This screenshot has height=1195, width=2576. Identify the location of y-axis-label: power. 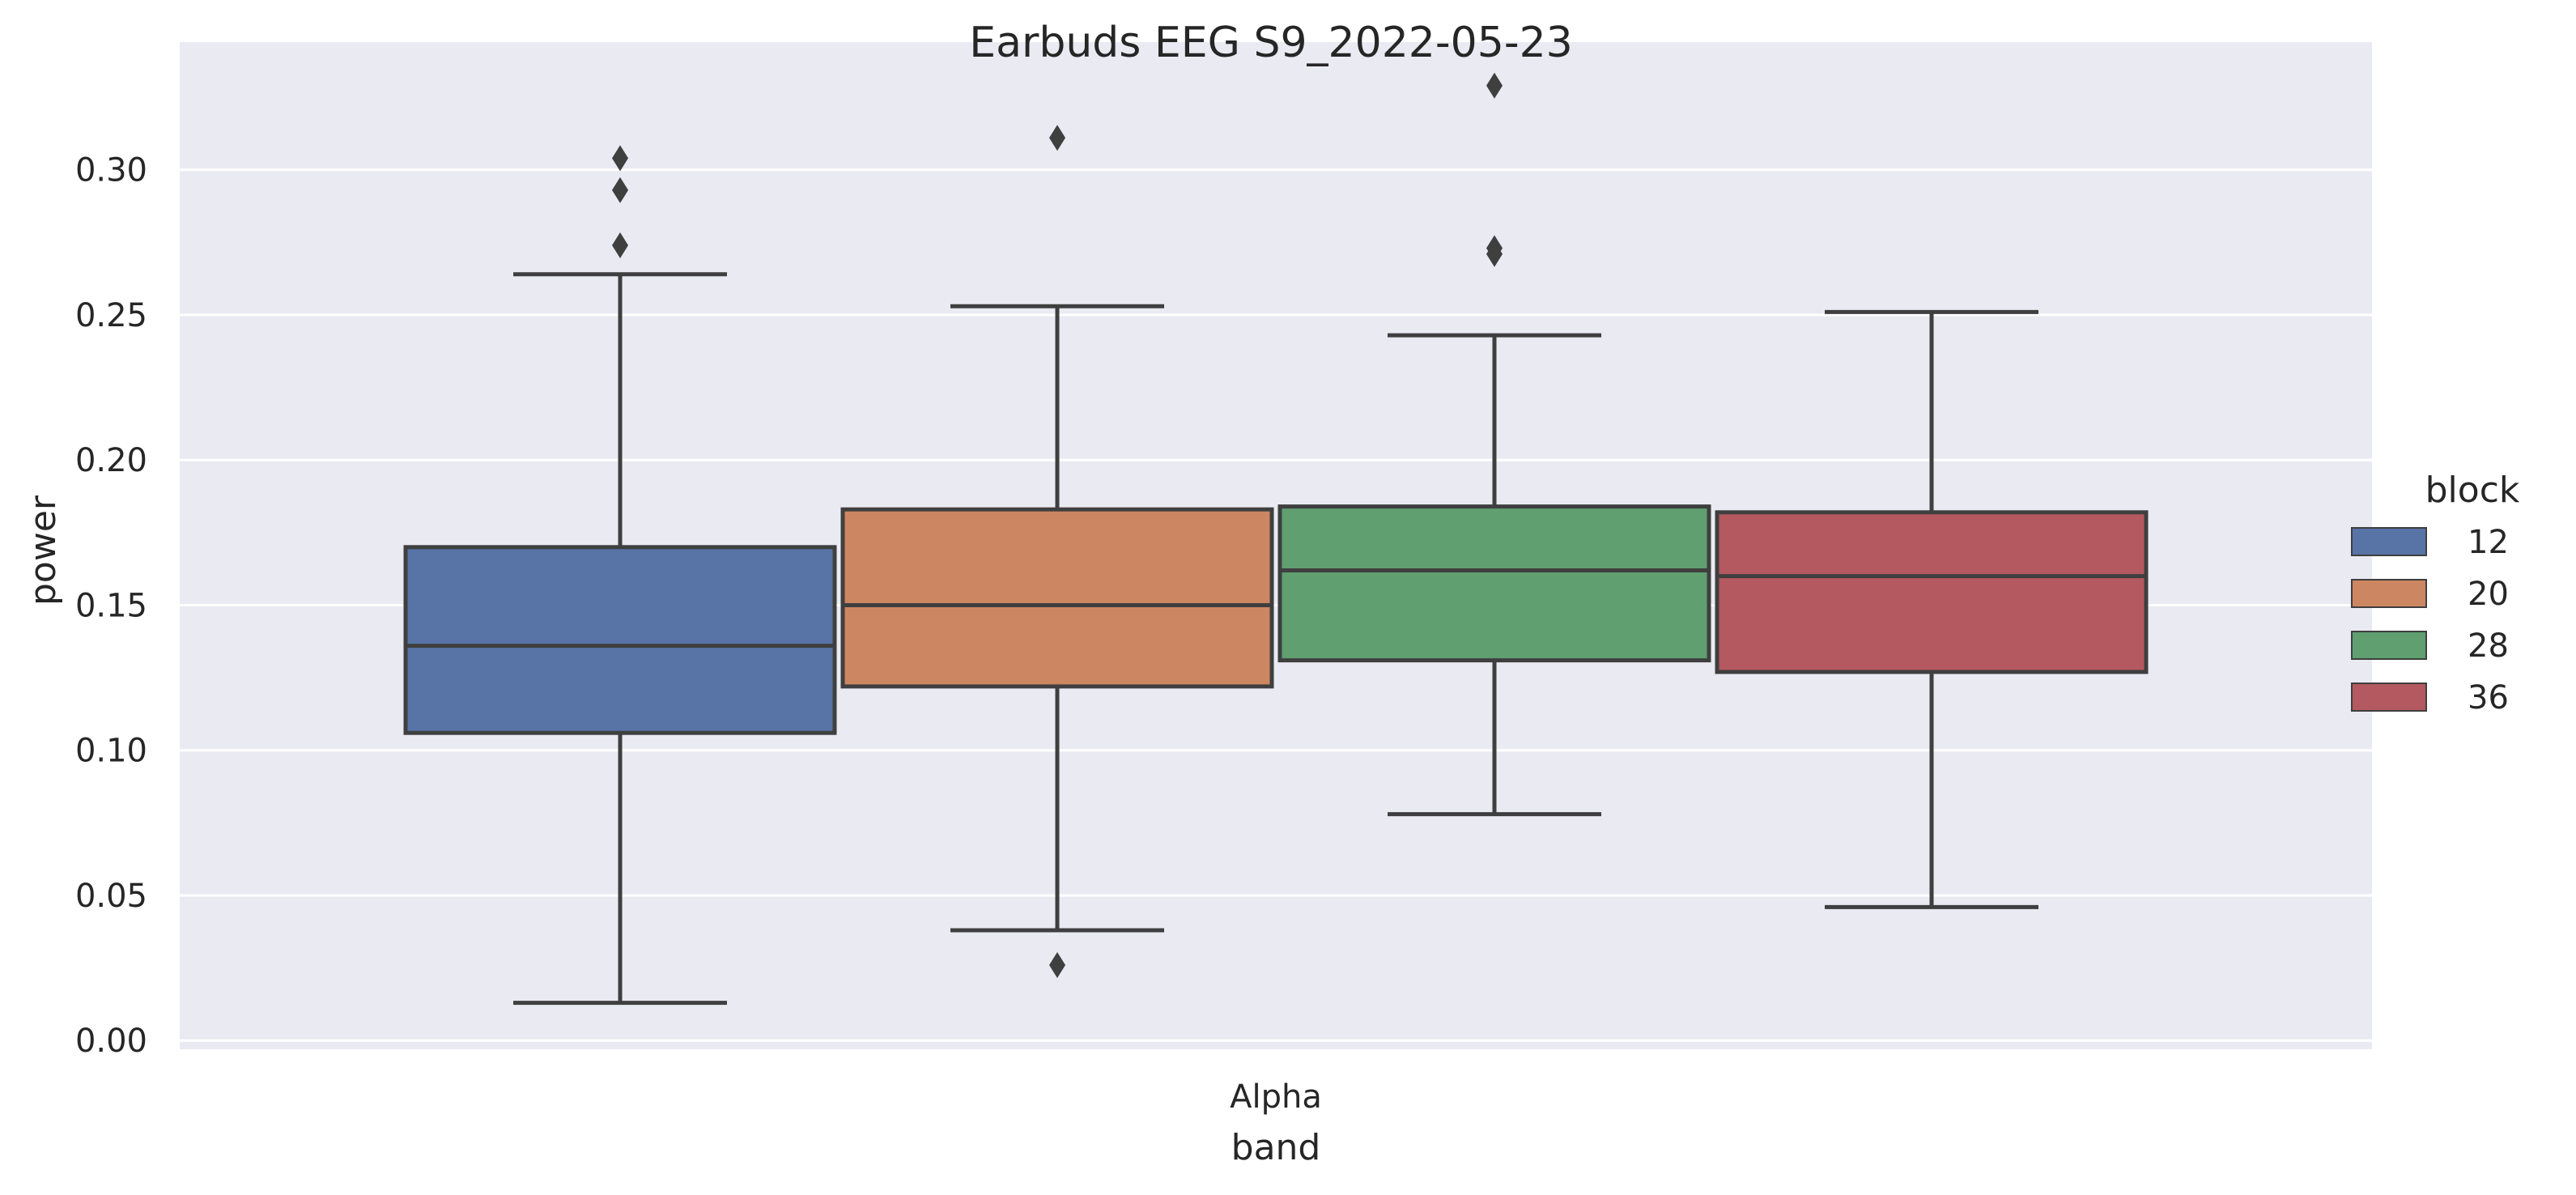
(44, 550).